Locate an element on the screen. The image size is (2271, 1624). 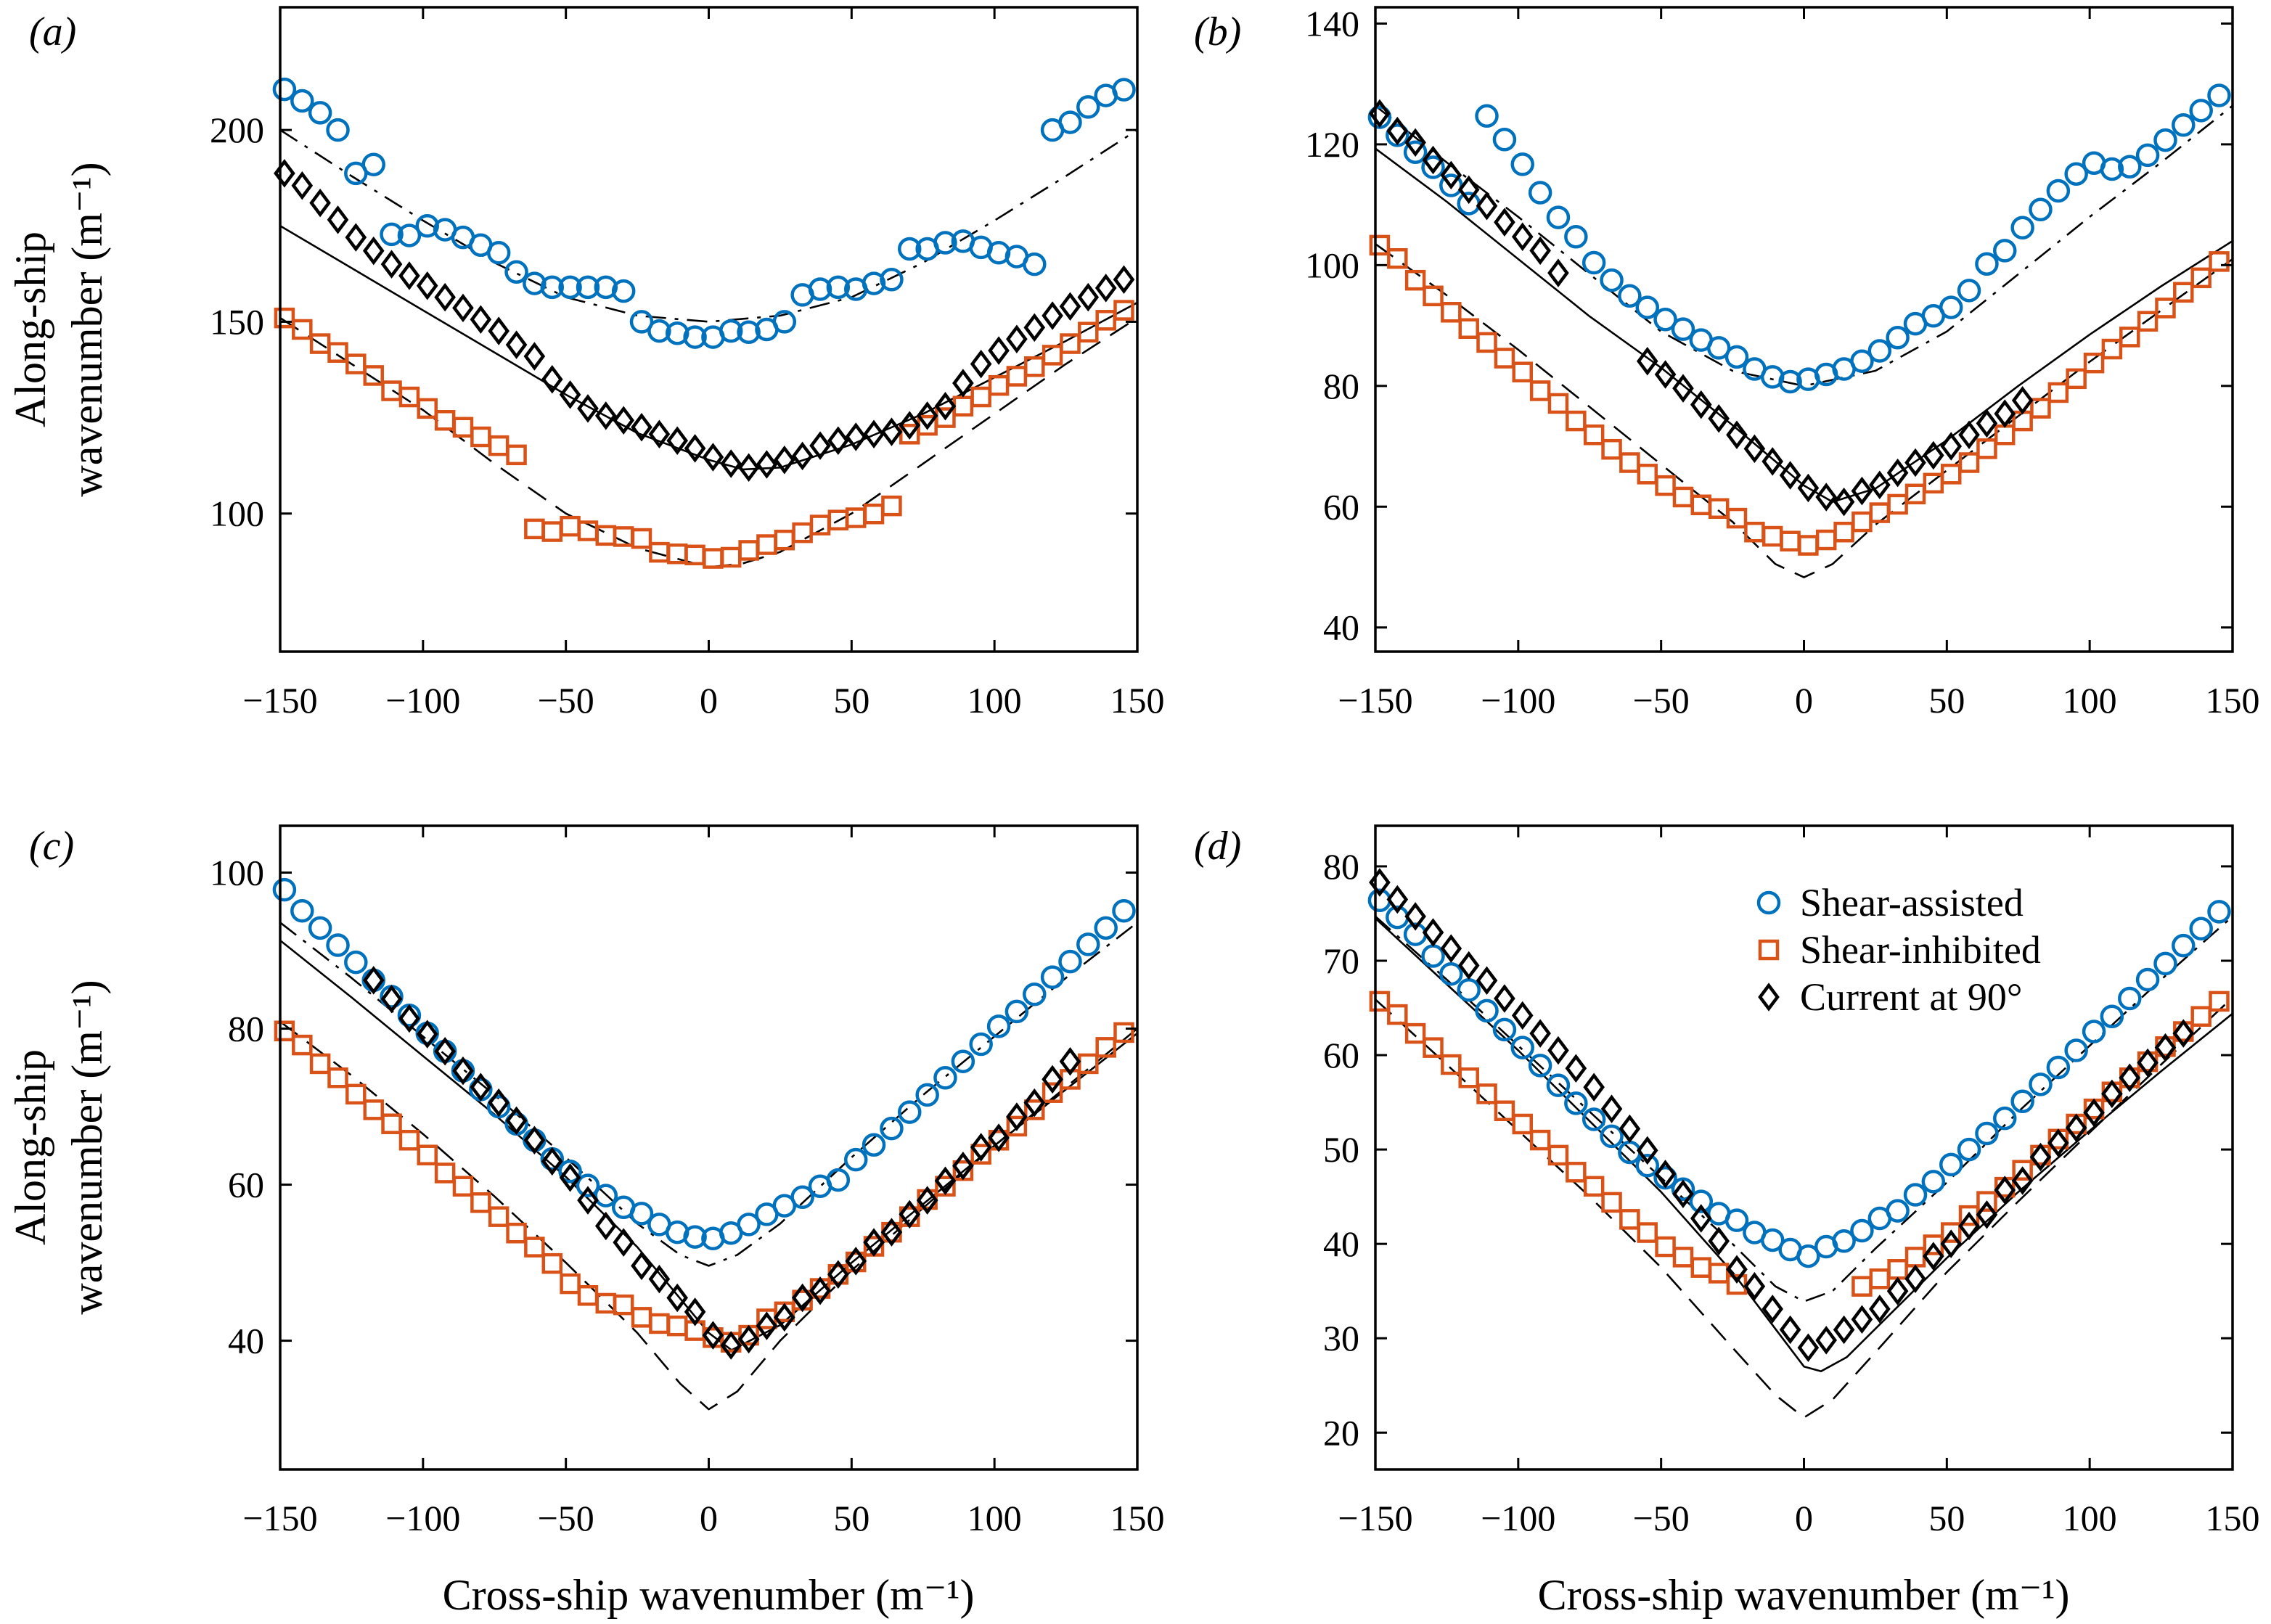
x-tick-label: −100 is located at coordinates (422, 700).